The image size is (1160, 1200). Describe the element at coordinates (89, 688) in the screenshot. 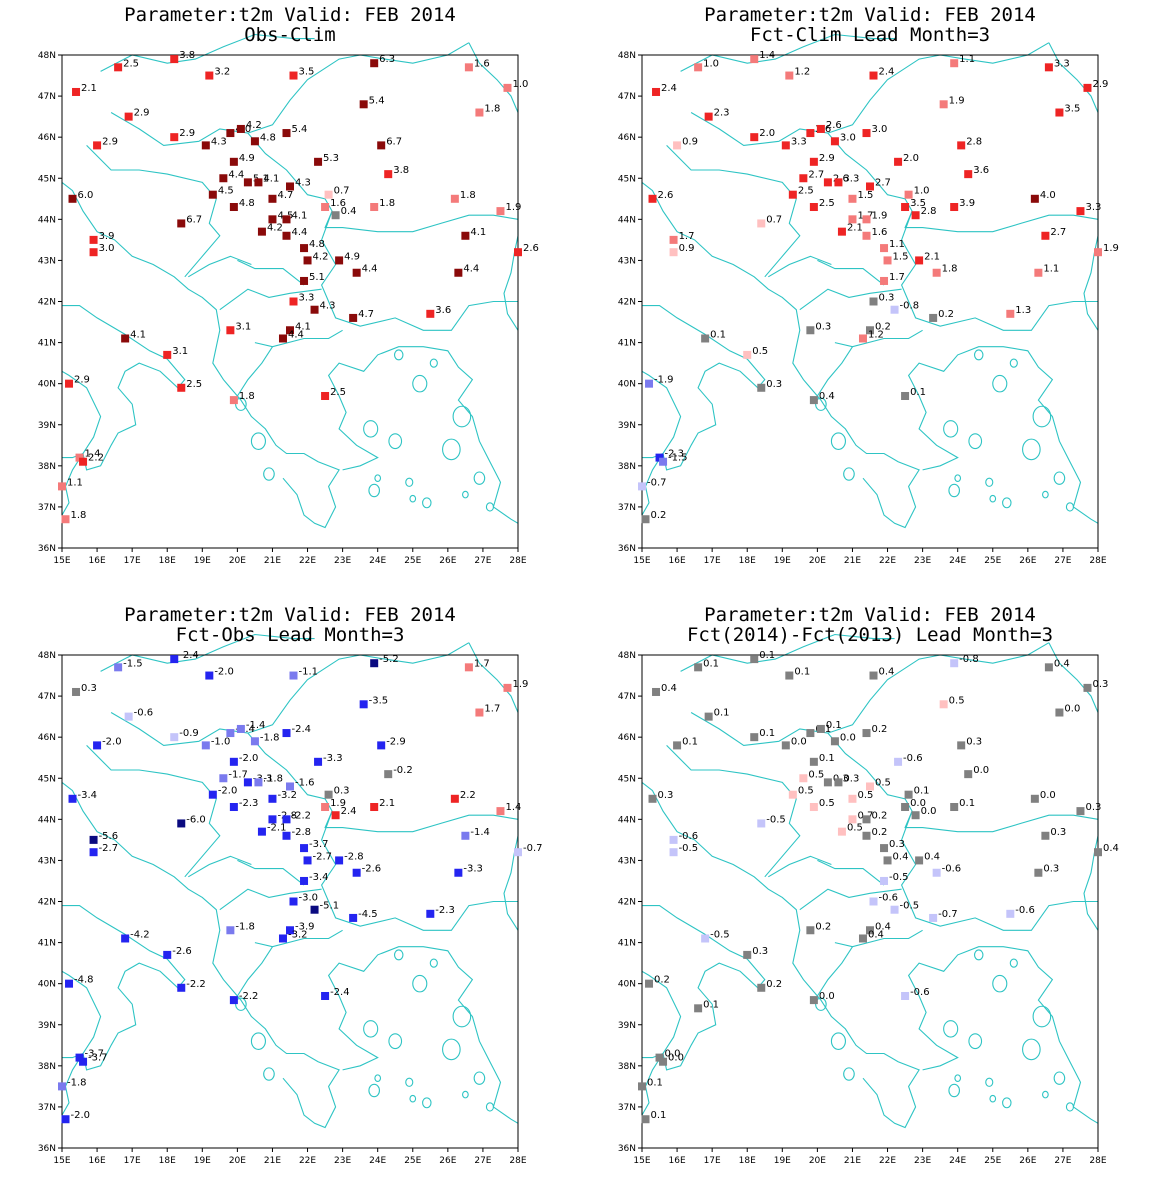

I see `station-value: 0.3` at that location.